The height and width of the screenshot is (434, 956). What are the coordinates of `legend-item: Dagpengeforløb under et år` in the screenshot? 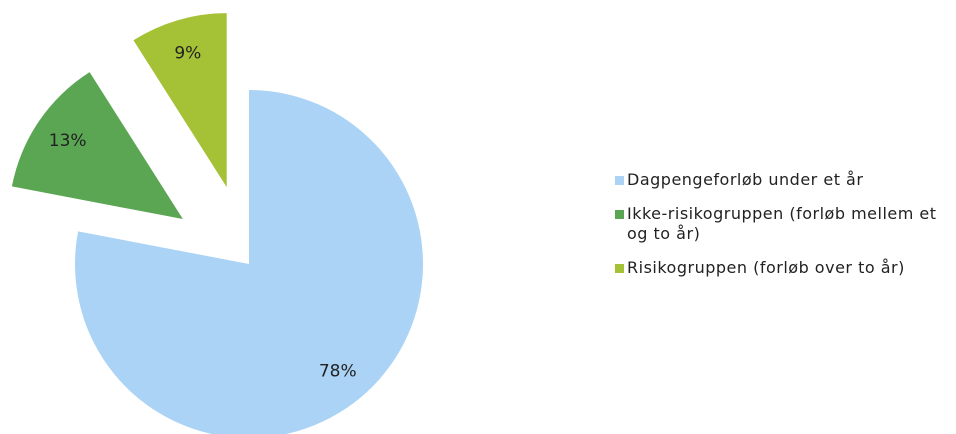 It's located at (782, 180).